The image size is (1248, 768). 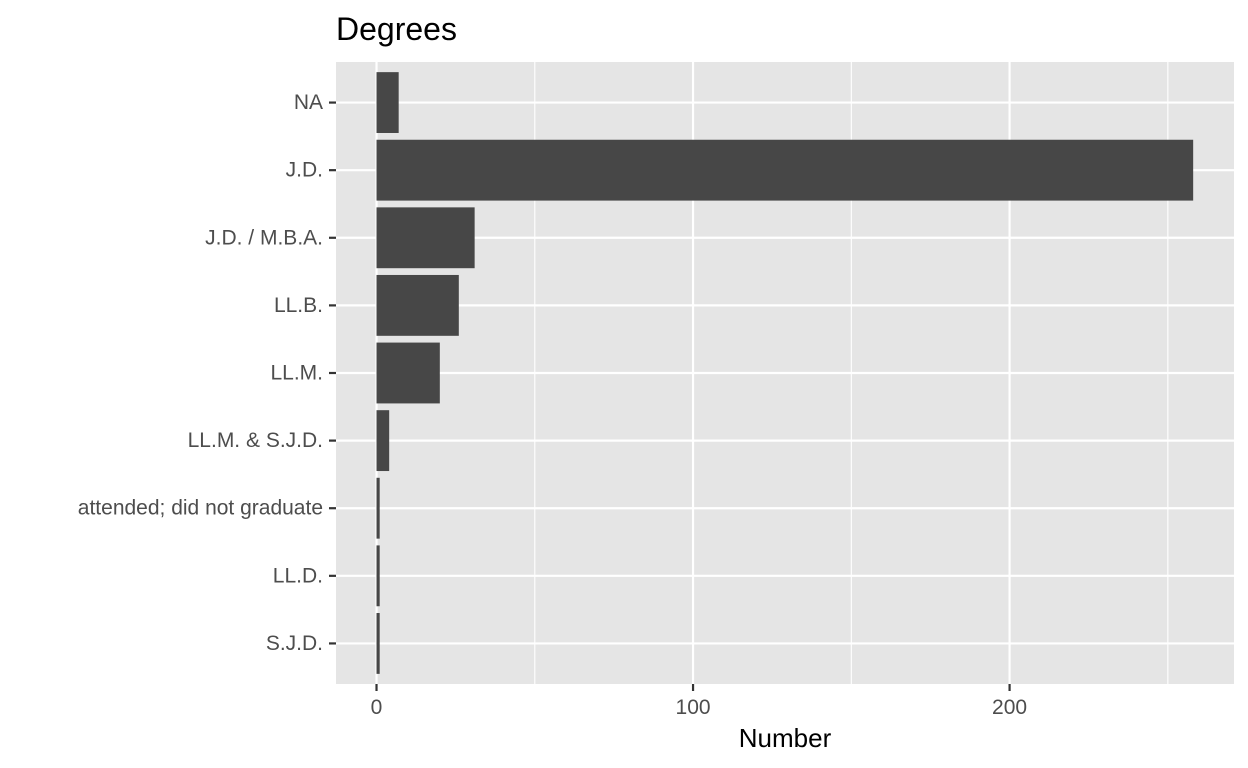 What do you see at coordinates (296, 373) in the screenshot?
I see `y-tick-label: LL.M.` at bounding box center [296, 373].